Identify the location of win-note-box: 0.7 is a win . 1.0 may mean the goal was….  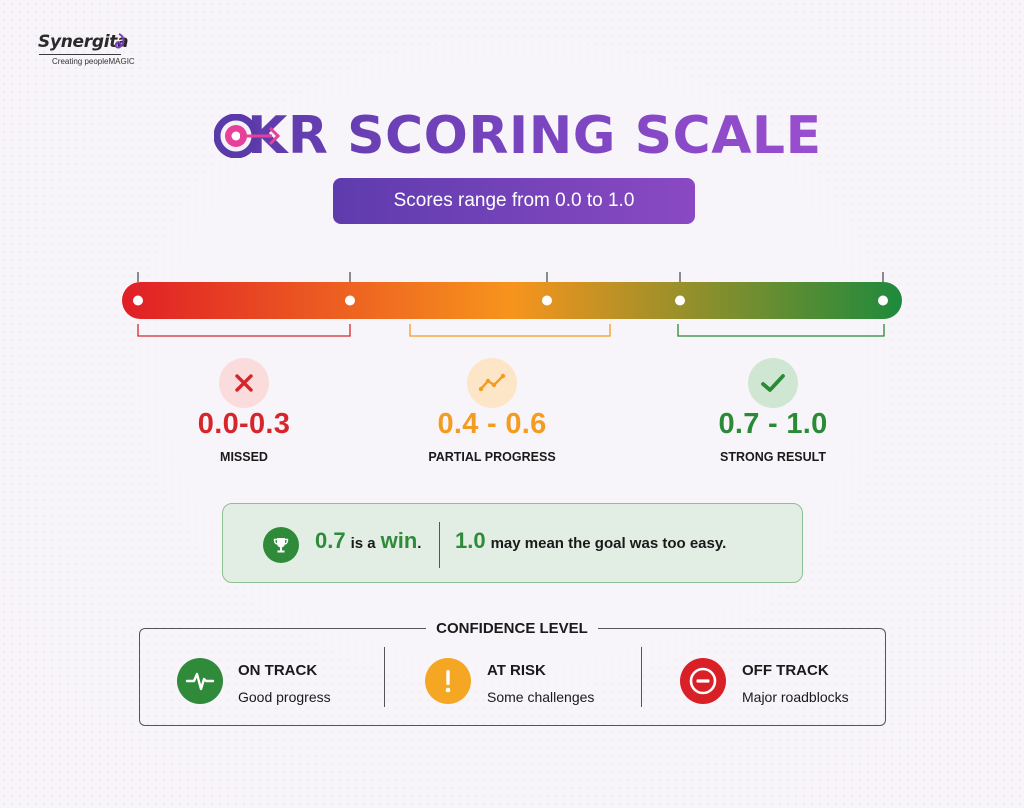
(512, 543).